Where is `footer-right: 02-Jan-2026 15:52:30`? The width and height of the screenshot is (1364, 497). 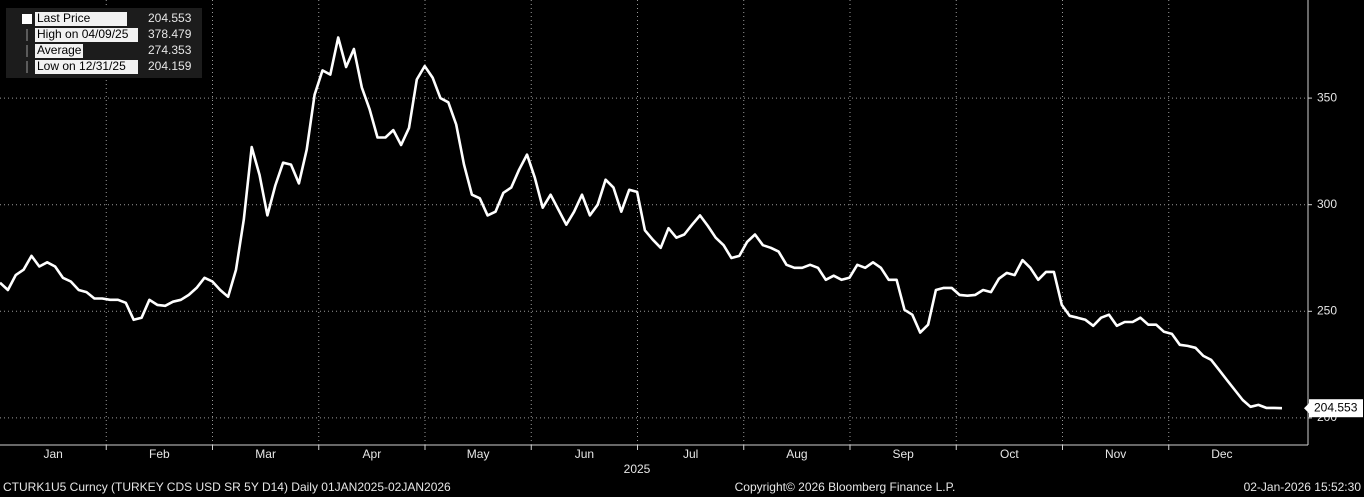 footer-right: 02-Jan-2026 15:52:30 is located at coordinates (1303, 487).